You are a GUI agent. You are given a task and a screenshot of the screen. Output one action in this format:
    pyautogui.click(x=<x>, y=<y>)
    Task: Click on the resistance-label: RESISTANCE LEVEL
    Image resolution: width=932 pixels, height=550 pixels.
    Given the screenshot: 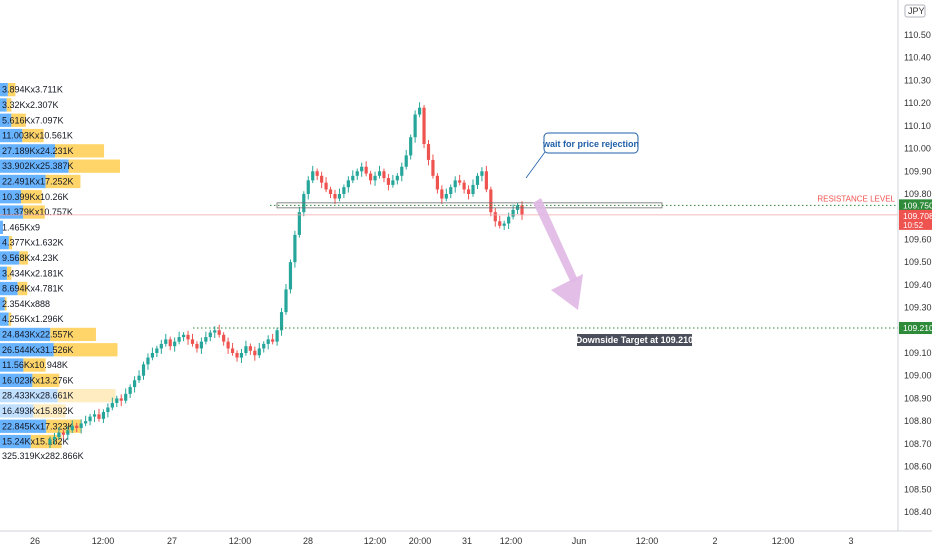 What is the action you would take?
    pyautogui.click(x=856, y=198)
    